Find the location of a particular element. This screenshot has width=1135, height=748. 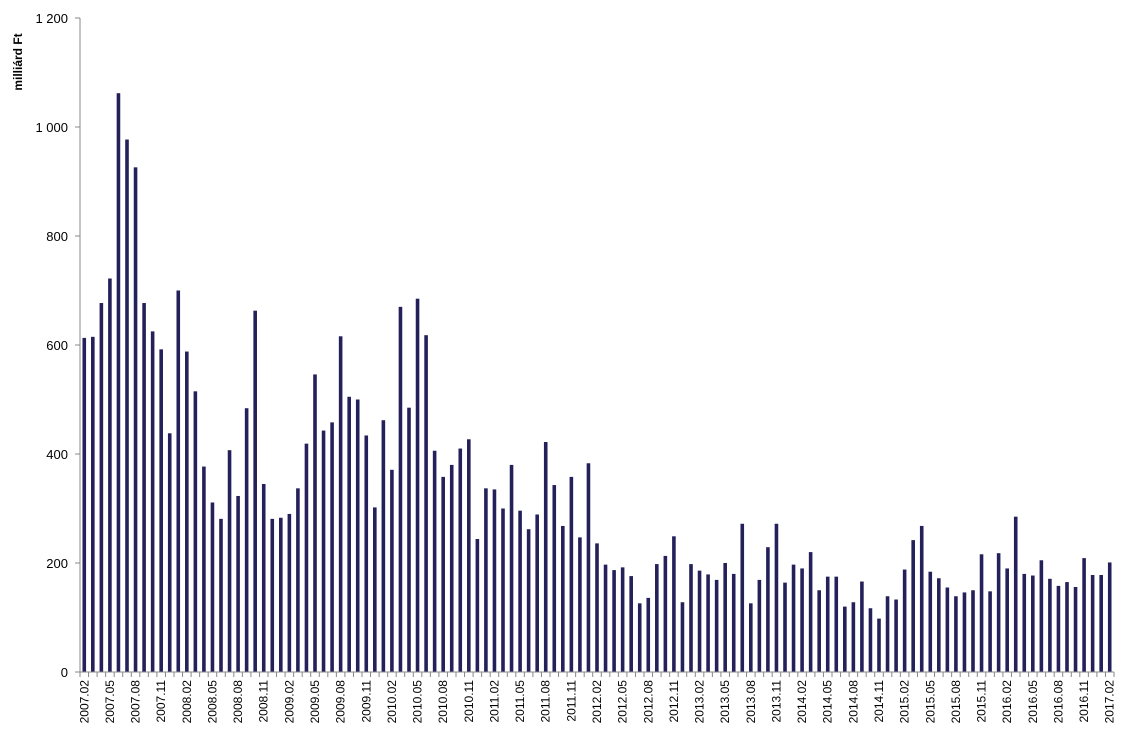

bar-2013.12 is located at coordinates (785, 627).